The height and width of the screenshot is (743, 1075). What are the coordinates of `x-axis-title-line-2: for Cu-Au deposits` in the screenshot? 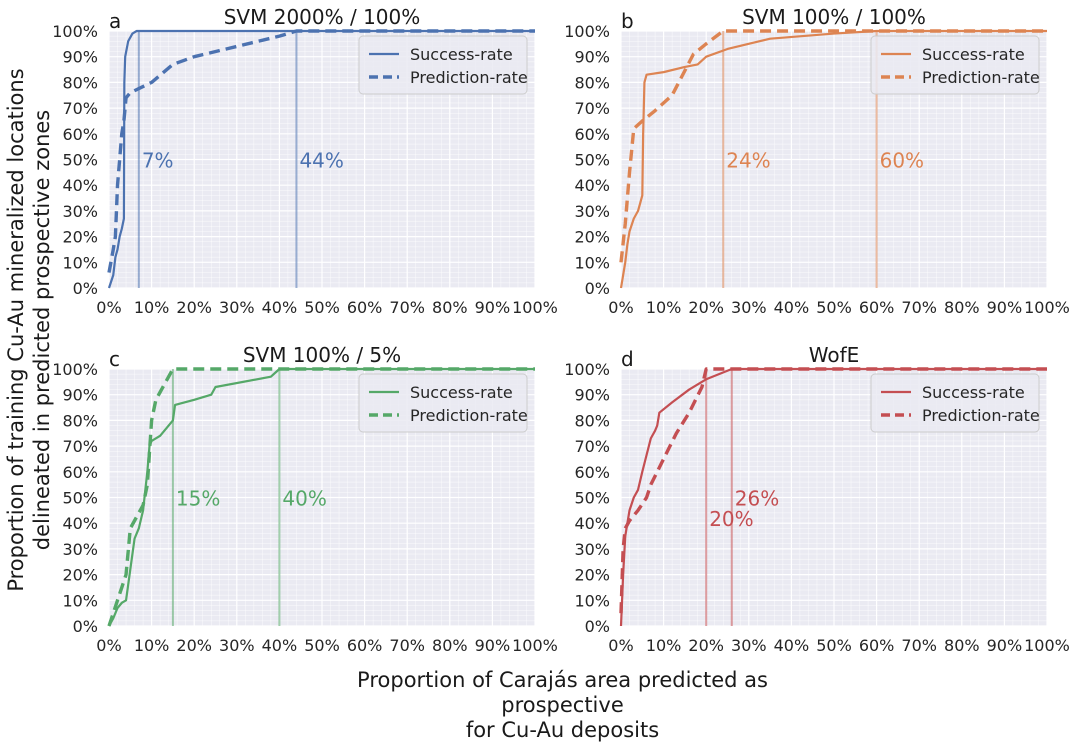 It's located at (562, 730).